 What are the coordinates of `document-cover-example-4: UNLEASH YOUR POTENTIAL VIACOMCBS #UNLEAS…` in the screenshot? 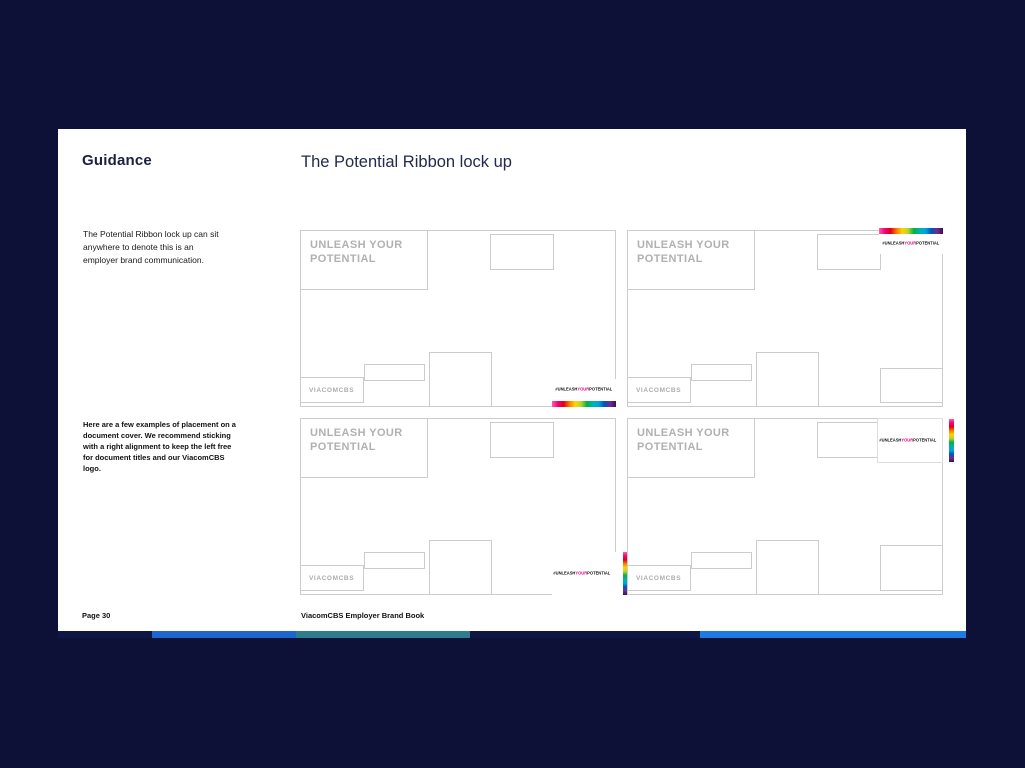 It's located at (791, 506).